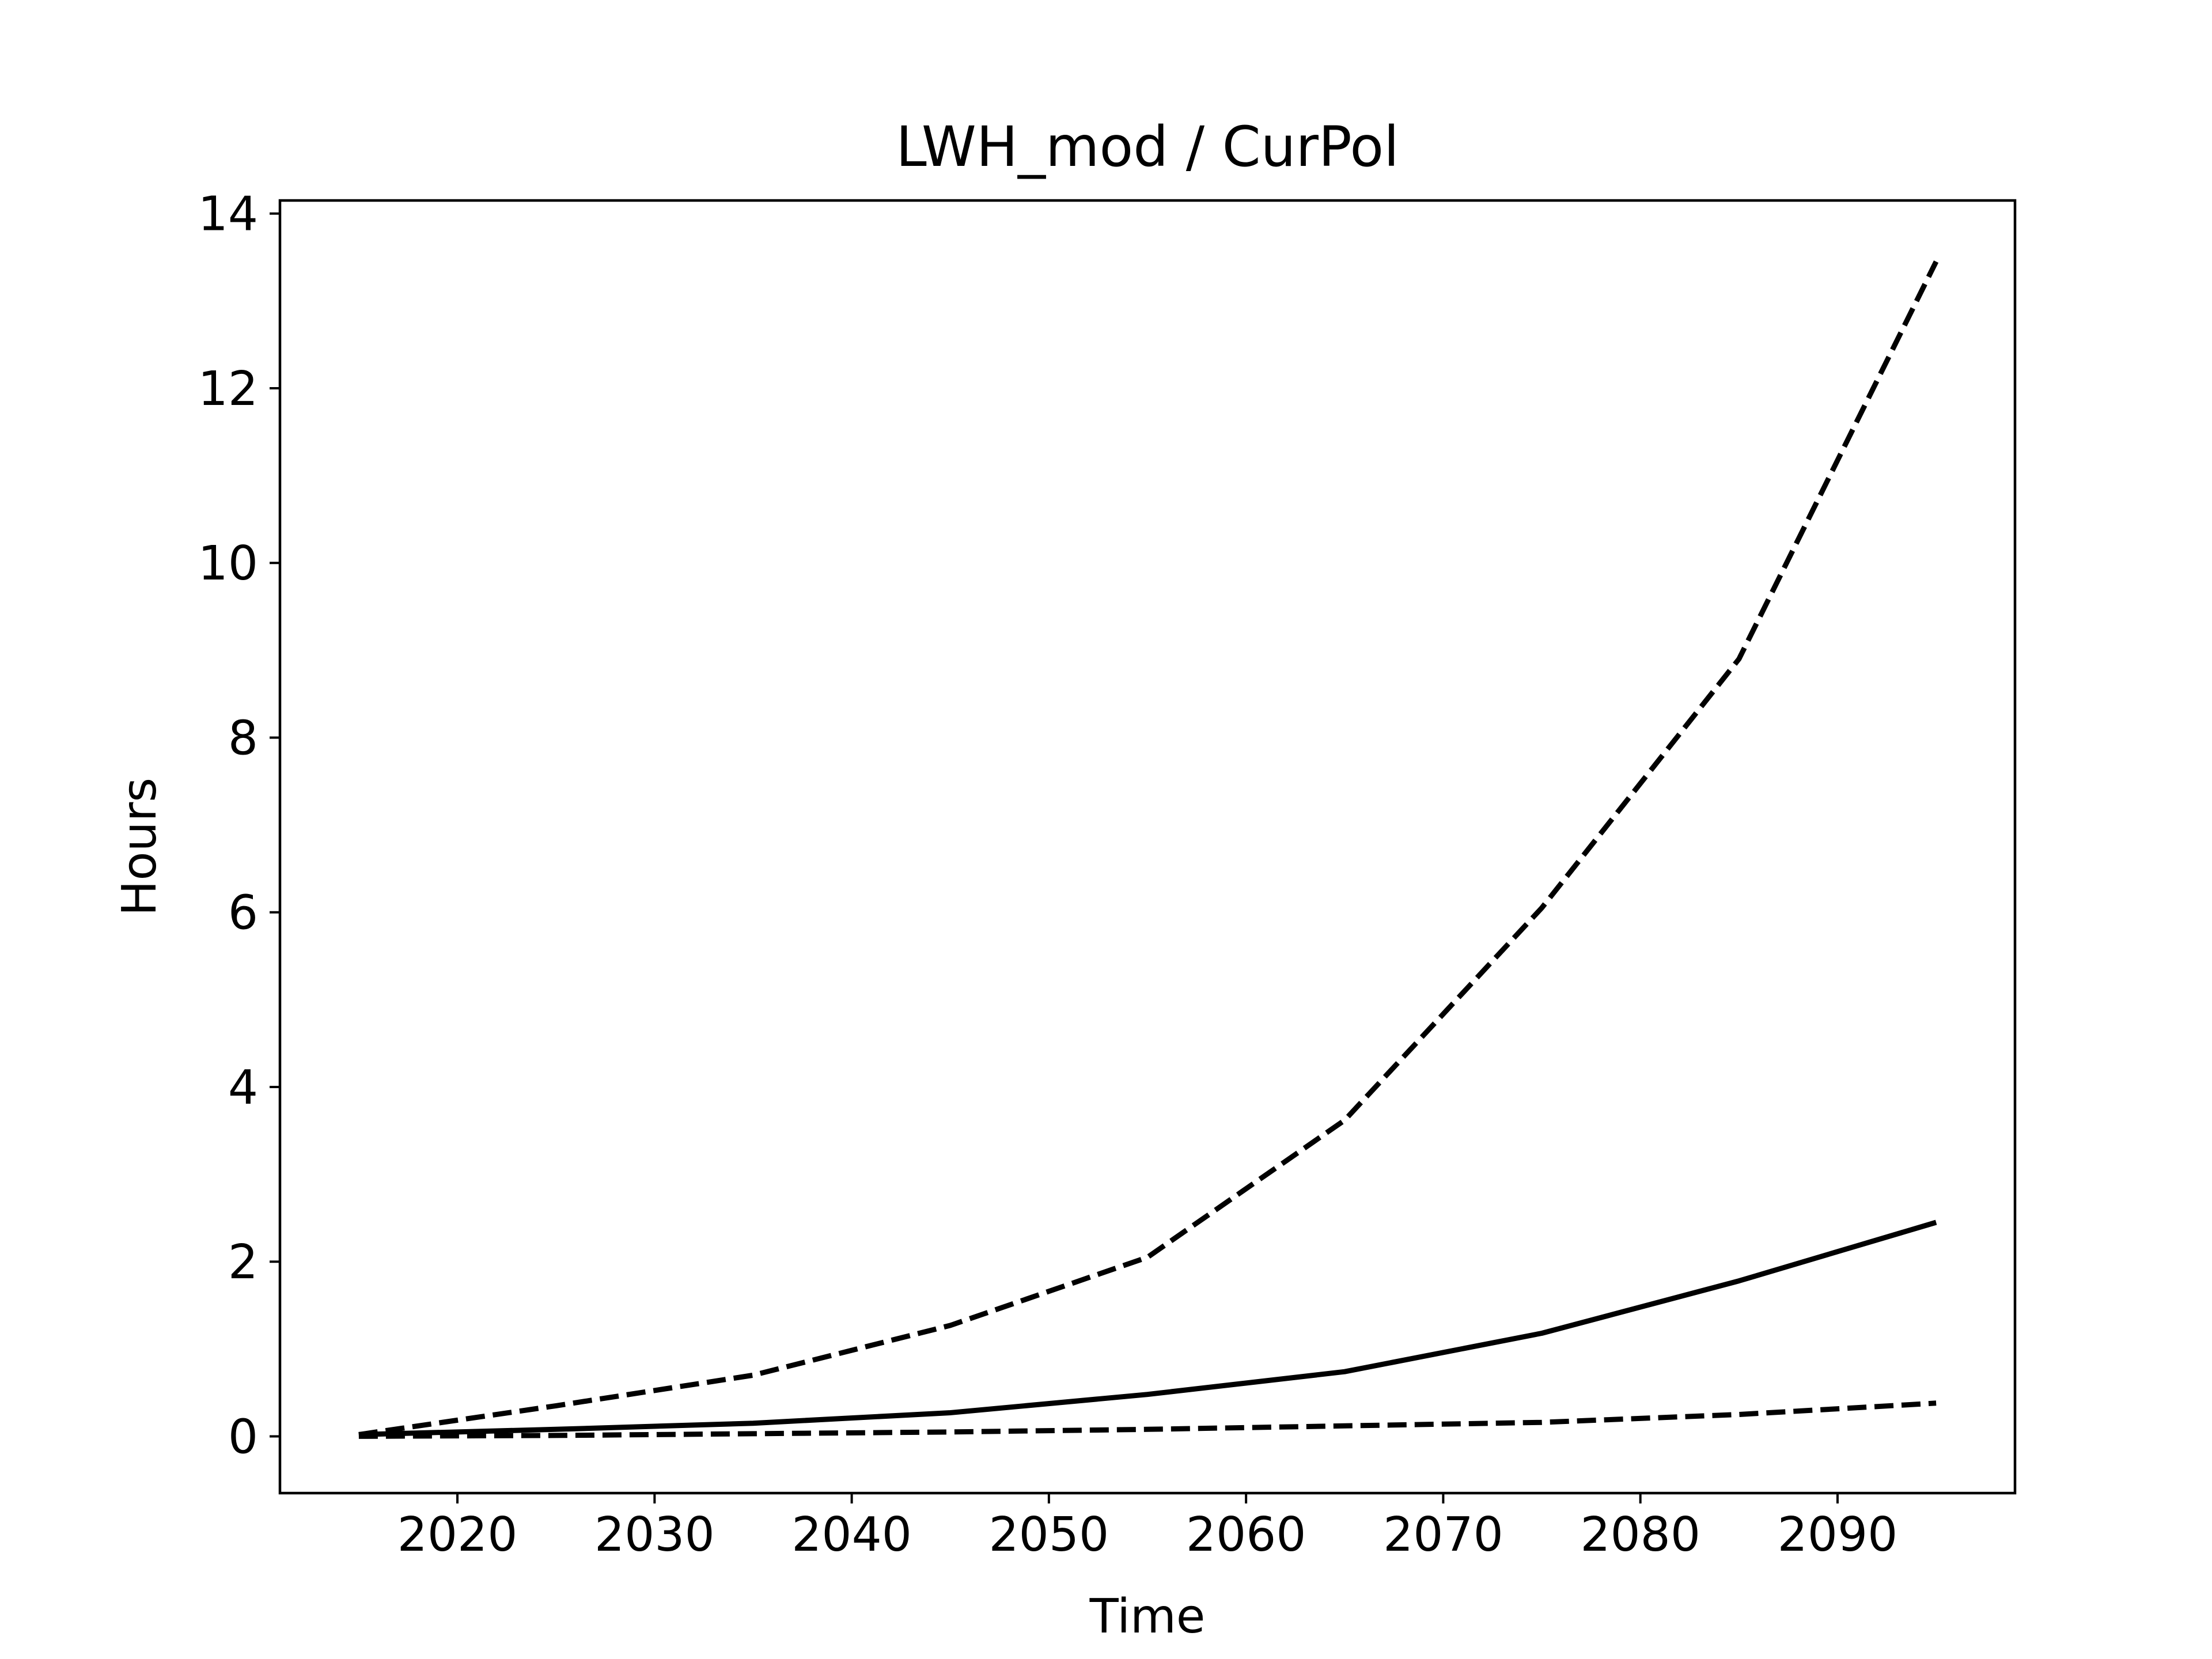  What do you see at coordinates (243, 1262) in the screenshot?
I see `y-tick-label: 2` at bounding box center [243, 1262].